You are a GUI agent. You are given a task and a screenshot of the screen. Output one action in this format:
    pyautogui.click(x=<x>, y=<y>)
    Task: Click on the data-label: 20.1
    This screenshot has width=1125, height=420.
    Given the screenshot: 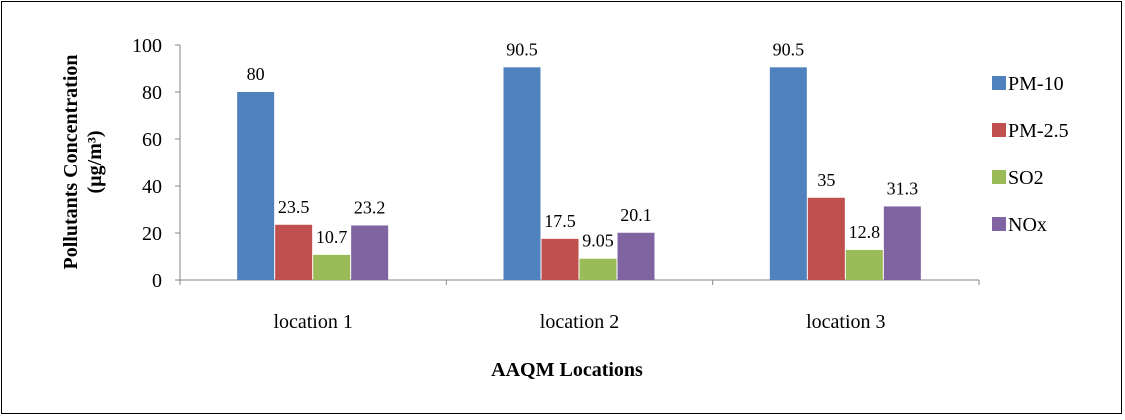 What is the action you would take?
    pyautogui.click(x=636, y=215)
    